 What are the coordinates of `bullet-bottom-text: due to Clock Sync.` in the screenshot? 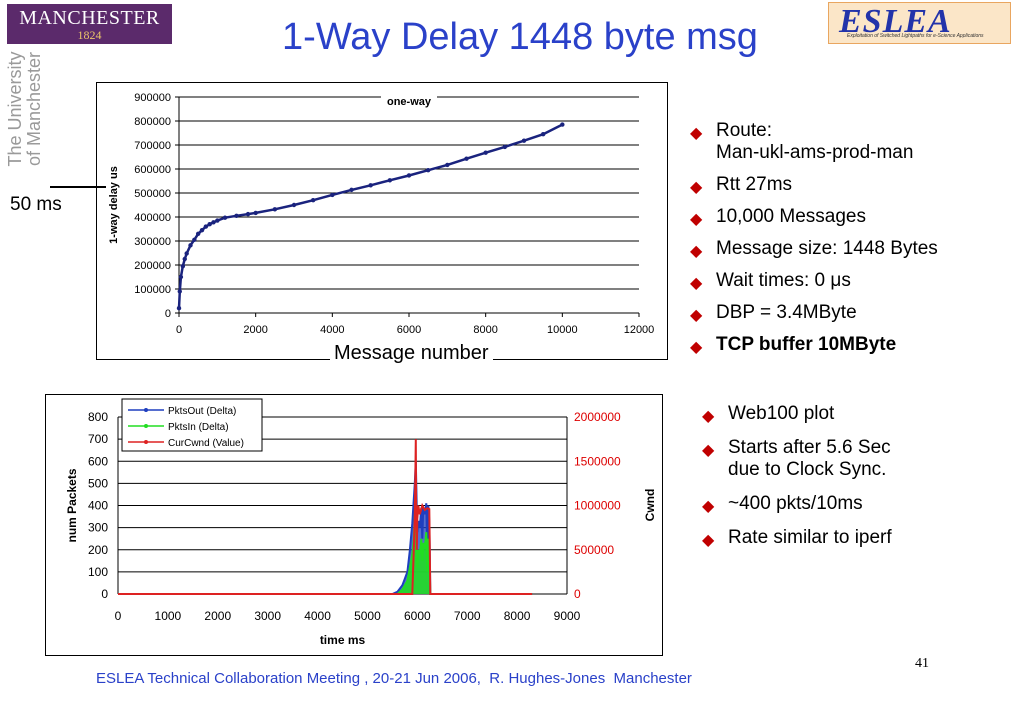 It's located at (807, 469).